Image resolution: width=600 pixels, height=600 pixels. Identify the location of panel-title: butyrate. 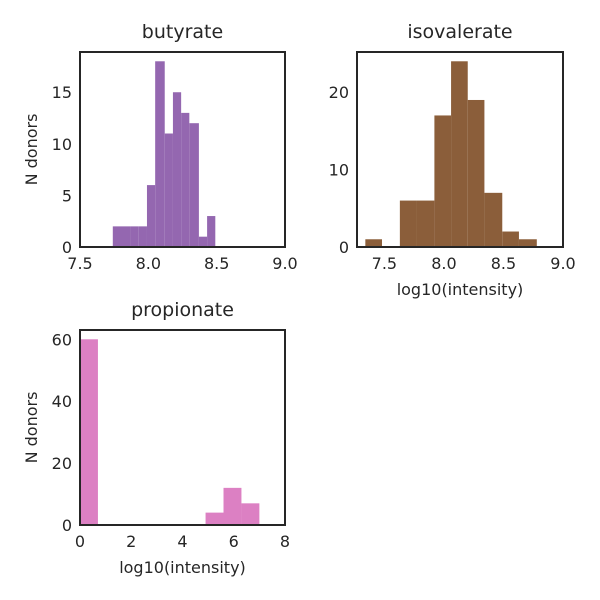
(182, 32).